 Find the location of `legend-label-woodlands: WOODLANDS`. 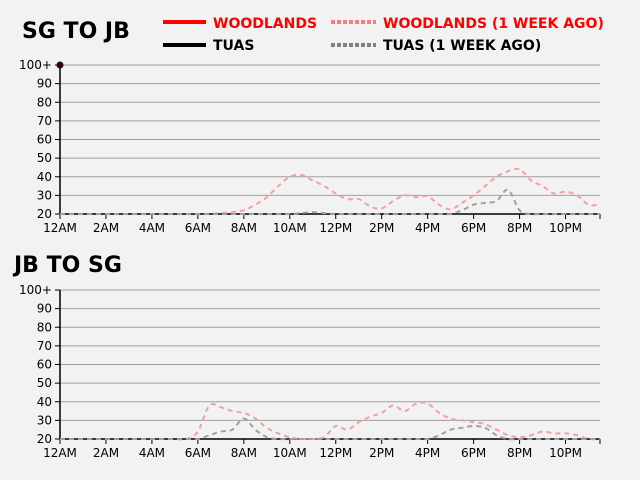

legend-label-woodlands: WOODLANDS is located at coordinates (265, 24).